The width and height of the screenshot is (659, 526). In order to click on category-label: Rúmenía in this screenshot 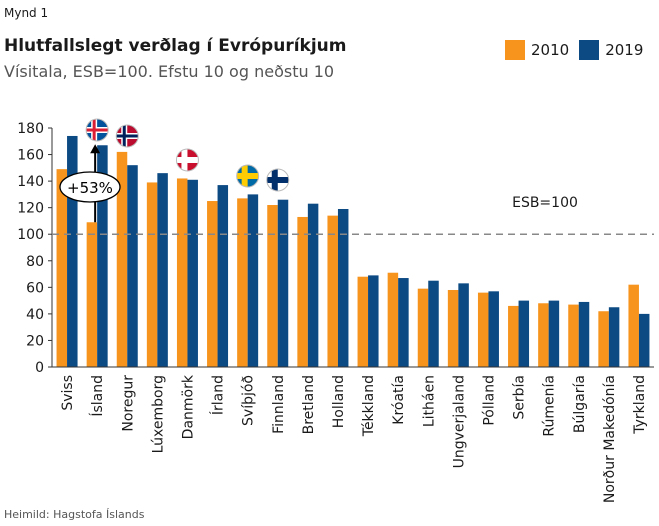, I will do `click(550, 406)`.